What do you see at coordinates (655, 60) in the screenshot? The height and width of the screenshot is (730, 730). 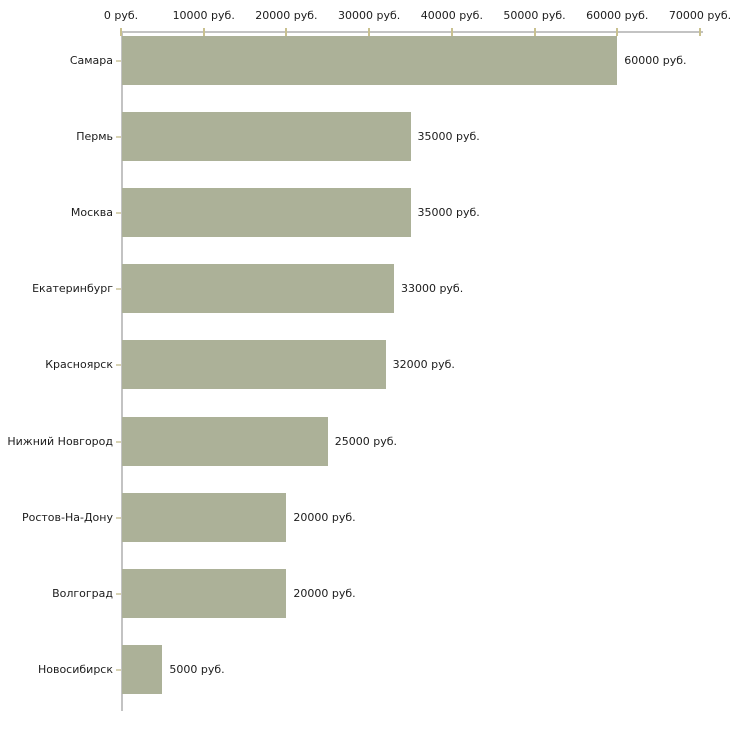 I see `value-label: 60000 руб.` at bounding box center [655, 60].